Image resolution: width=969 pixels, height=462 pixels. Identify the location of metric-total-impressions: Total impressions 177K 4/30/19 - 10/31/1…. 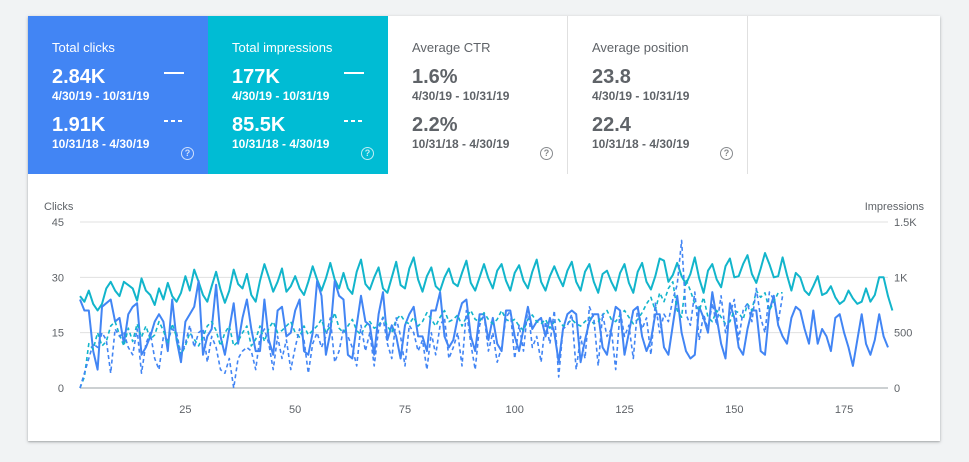
(298, 95).